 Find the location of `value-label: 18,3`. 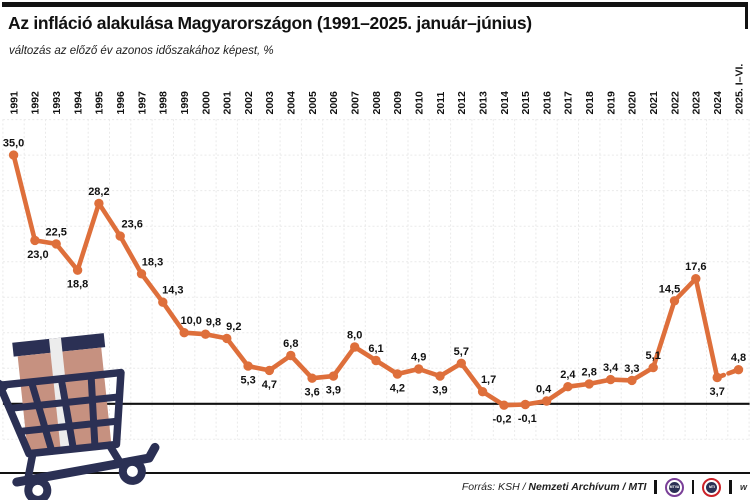

value-label: 18,3 is located at coordinates (152, 262).